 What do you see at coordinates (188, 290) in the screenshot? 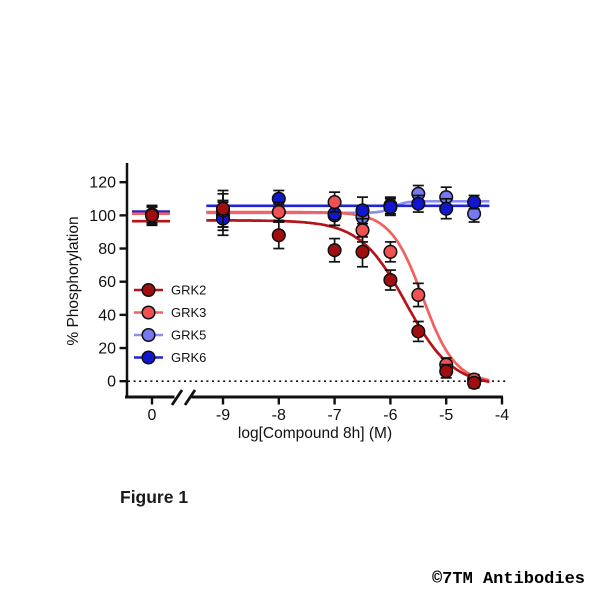
I see `legend-label-GRK2: GRK2` at bounding box center [188, 290].